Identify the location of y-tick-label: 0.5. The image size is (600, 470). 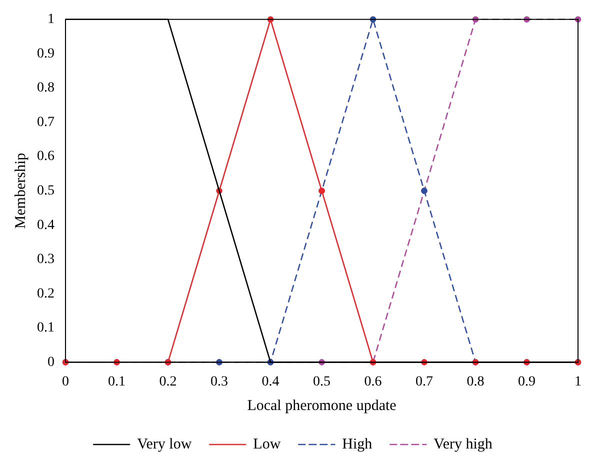
(45, 190).